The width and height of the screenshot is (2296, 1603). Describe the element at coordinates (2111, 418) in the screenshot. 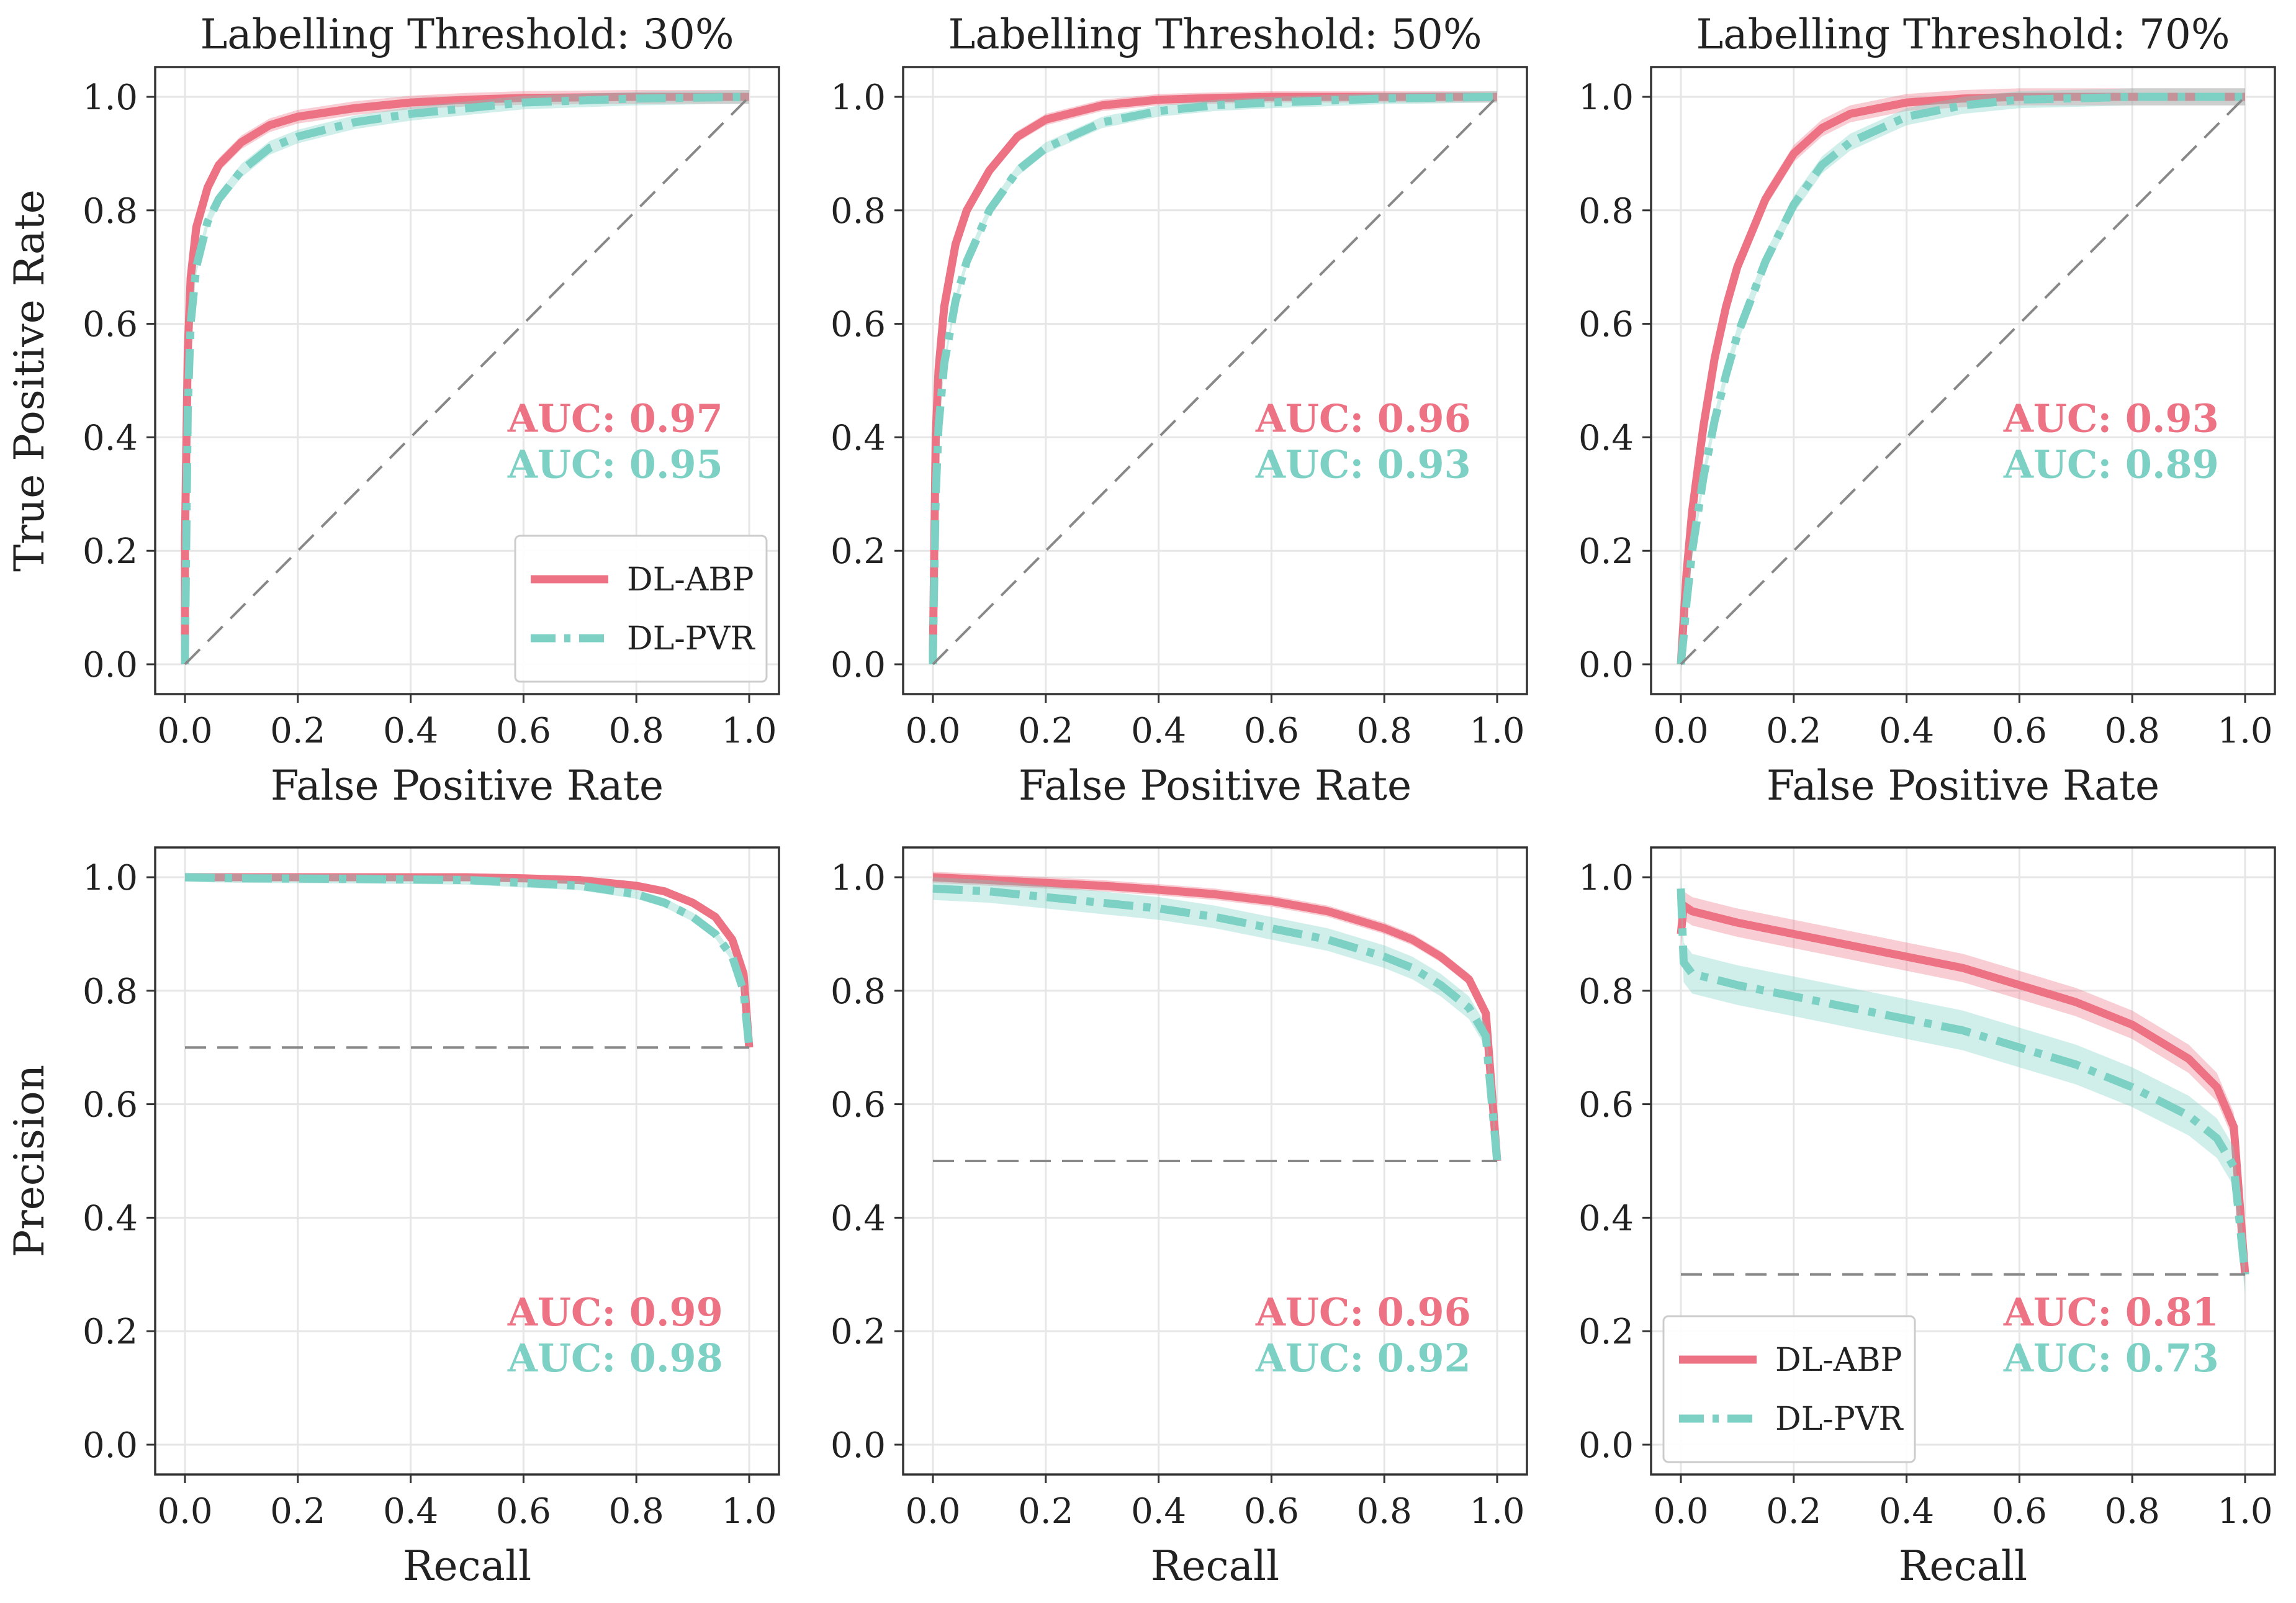

I see `auc-label-dl-abp: AUC: 0.93` at that location.